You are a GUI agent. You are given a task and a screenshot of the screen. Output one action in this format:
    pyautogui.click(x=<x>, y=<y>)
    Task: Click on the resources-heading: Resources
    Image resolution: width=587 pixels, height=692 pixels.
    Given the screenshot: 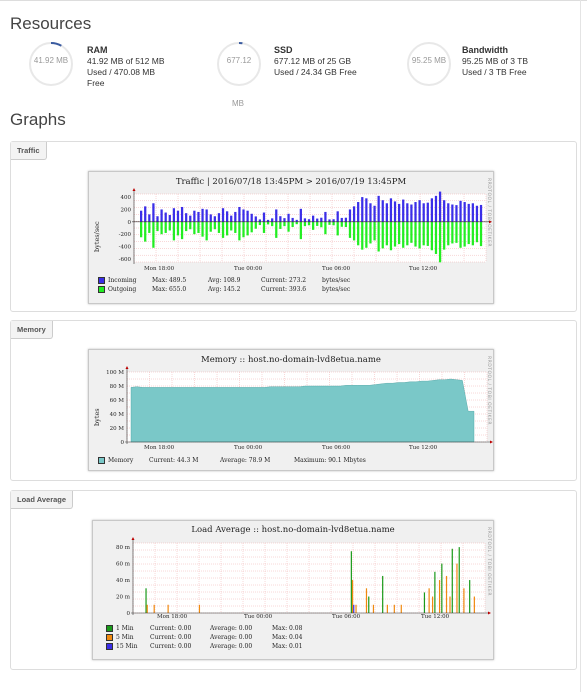 What is the action you would take?
    pyautogui.click(x=51, y=23)
    